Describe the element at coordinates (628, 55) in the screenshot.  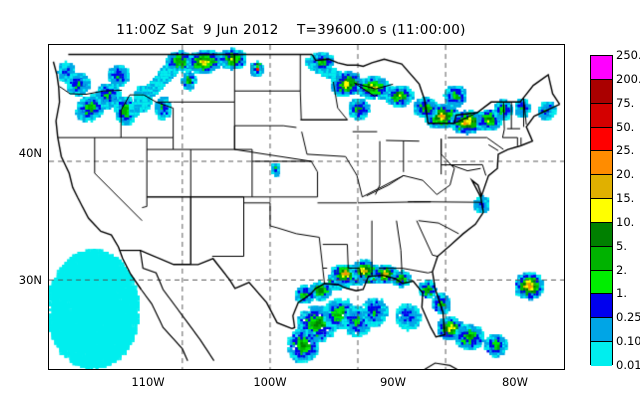
I see `colorbar-tick-250: 250.` at that location.